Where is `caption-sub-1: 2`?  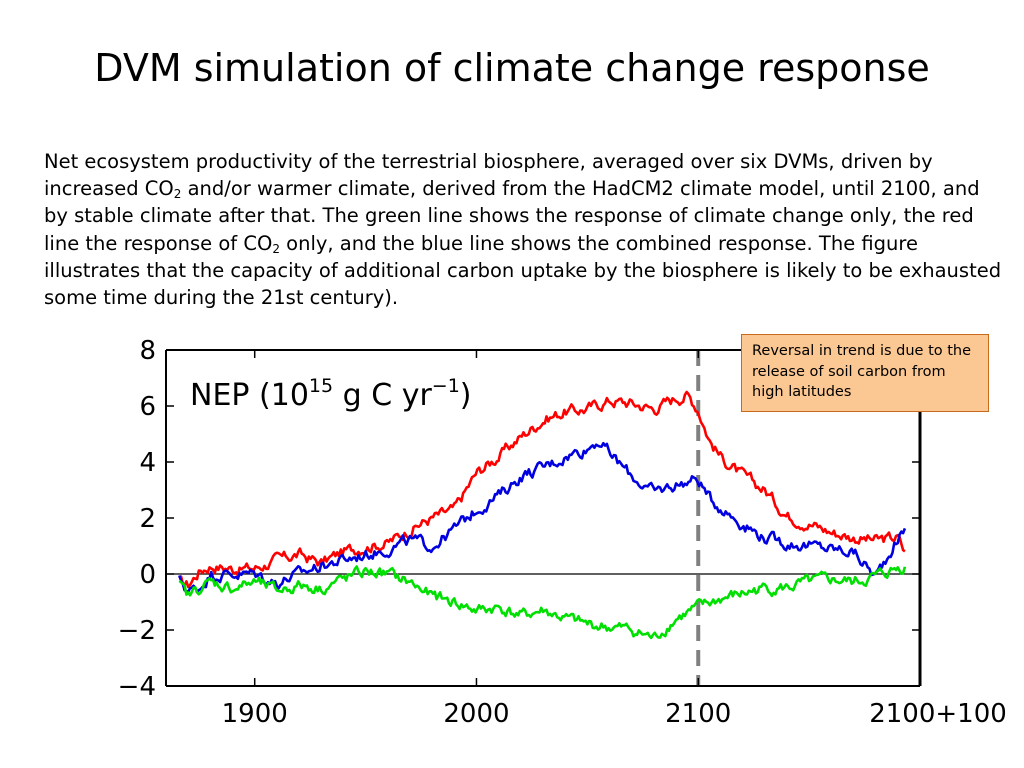 caption-sub-1: 2 is located at coordinates (177, 194).